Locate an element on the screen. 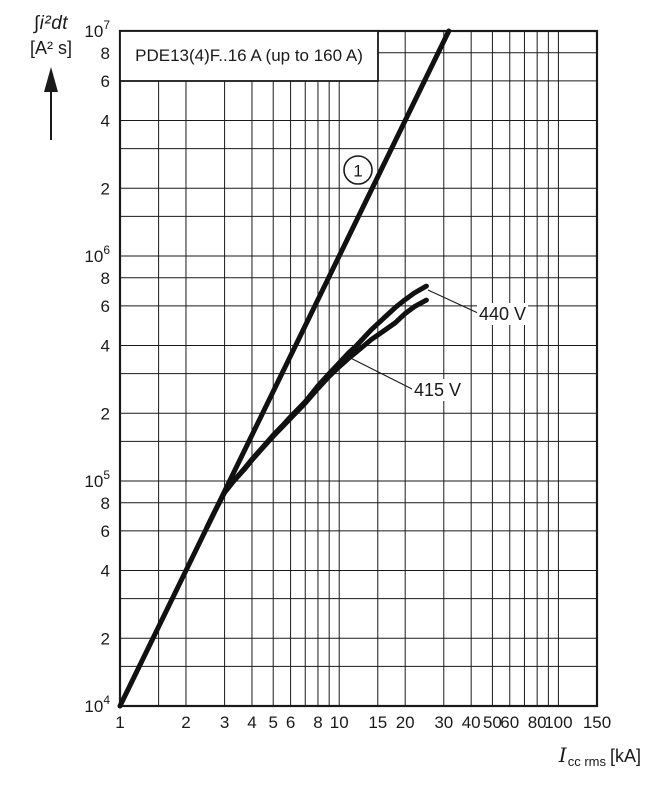 The height and width of the screenshot is (800, 655). curve-label-440v: 440 V is located at coordinates (503, 314).